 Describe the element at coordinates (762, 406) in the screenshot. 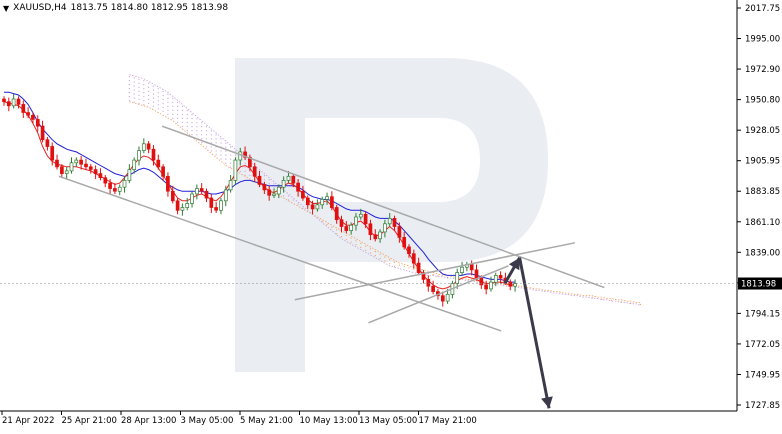

I see `y-tick-label: 1727.85` at that location.